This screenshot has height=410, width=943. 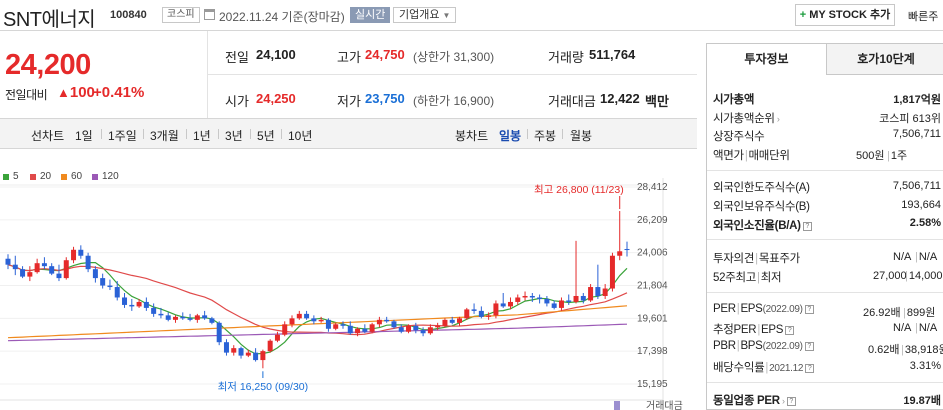 What do you see at coordinates (739, 368) in the screenshot?
I see `dividend-label: 배당수익률` at bounding box center [739, 368].